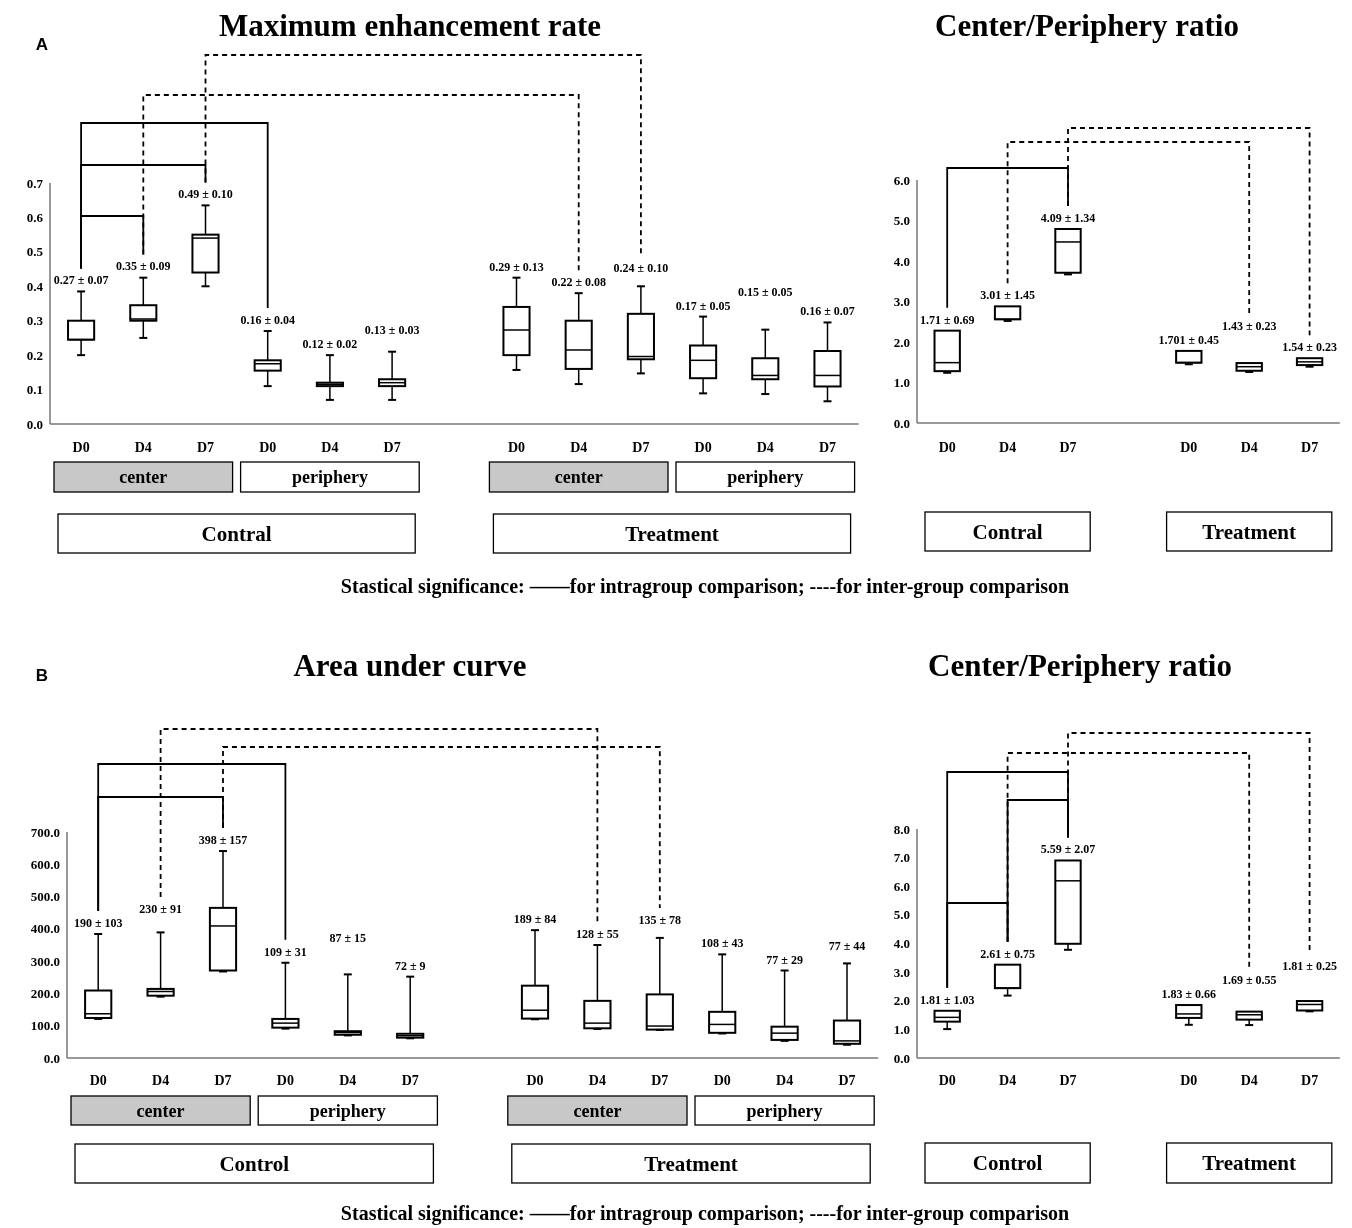 The image size is (1352, 1228). Describe the element at coordinates (348, 937) in the screenshot. I see `text: 87 ± 15` at that location.